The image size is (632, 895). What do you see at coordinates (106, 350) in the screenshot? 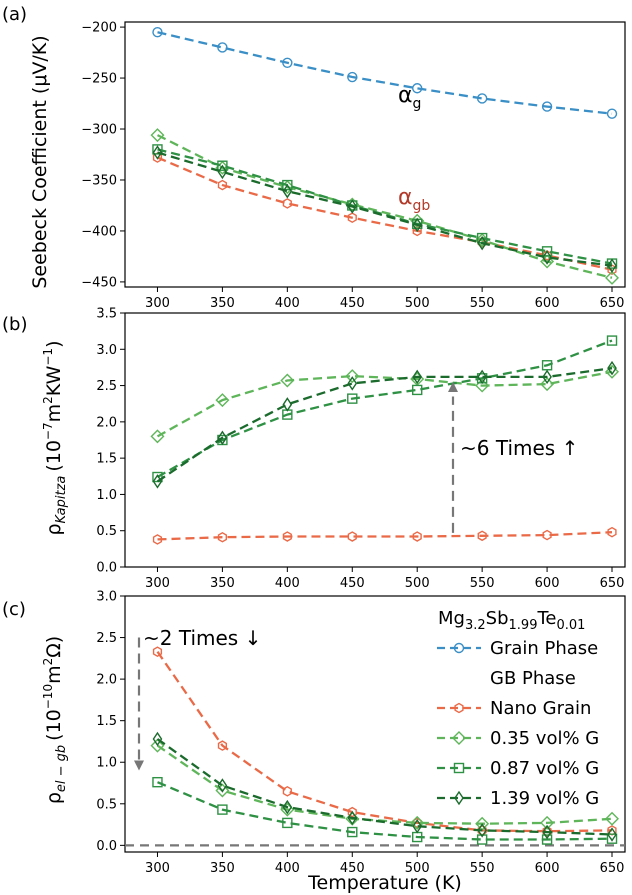
I see `panel-1-ytick-label: 3.0` at bounding box center [106, 350].